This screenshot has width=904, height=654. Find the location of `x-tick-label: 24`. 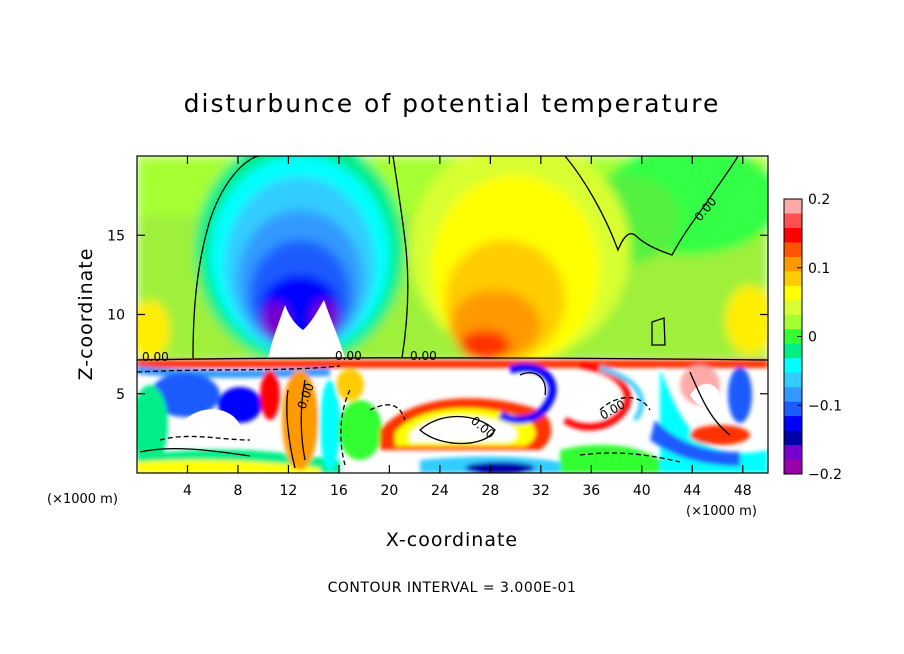

x-tick-label: 24 is located at coordinates (440, 491).